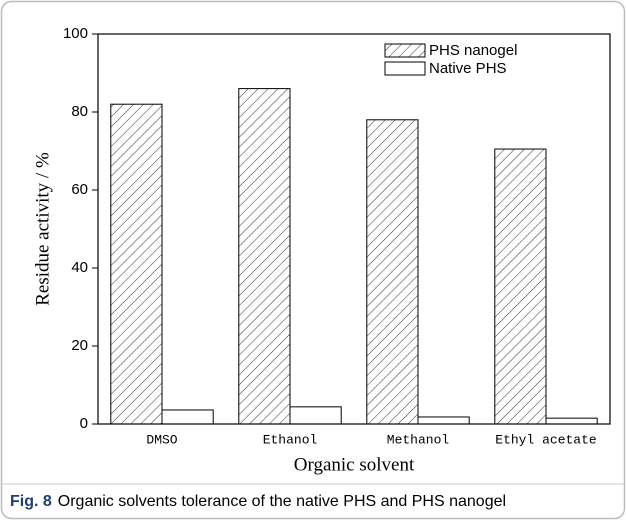  Describe the element at coordinates (42, 229) in the screenshot. I see `y-axis-label: Residue activity / %` at that location.